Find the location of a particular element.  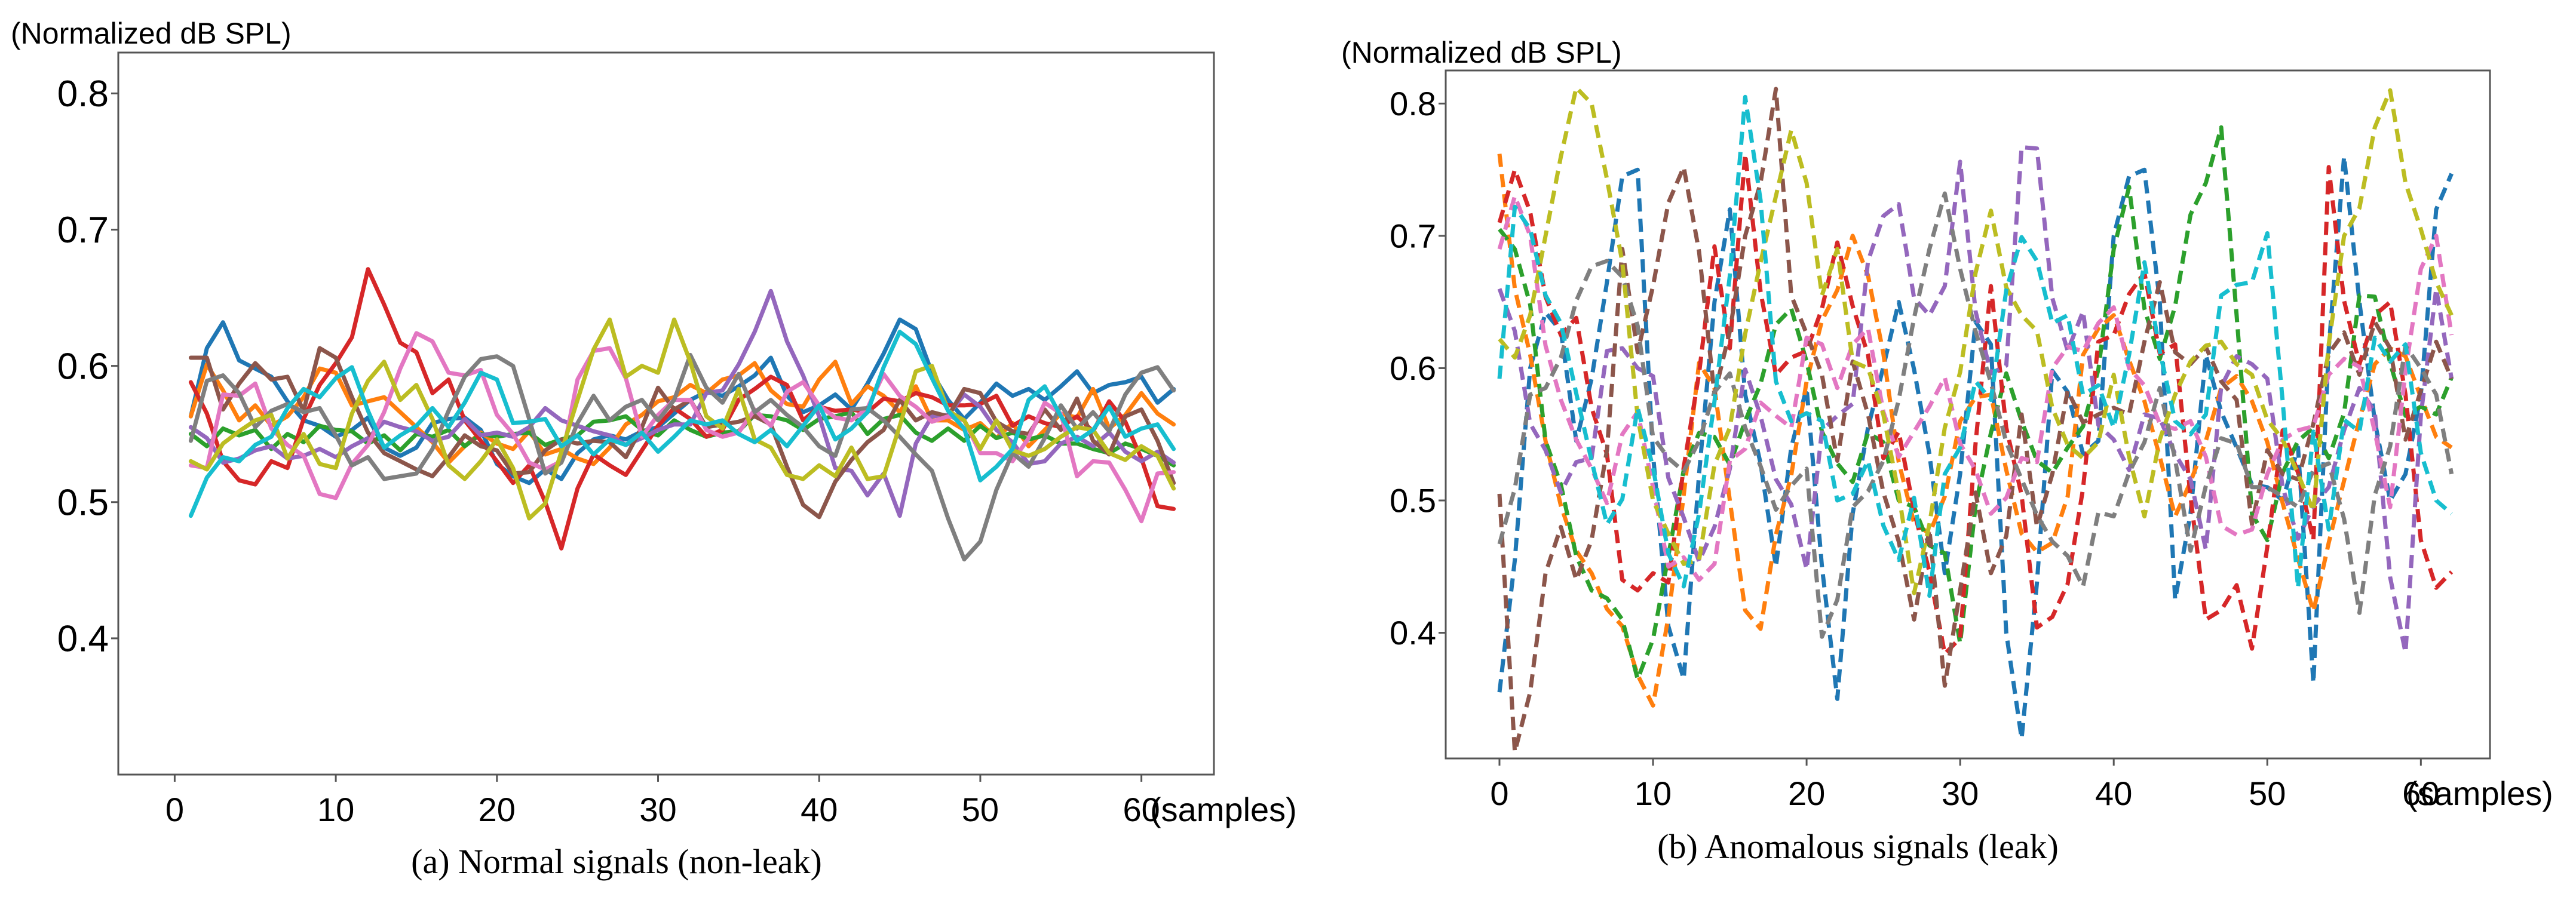

series-line-olive is located at coordinates (682, 419).